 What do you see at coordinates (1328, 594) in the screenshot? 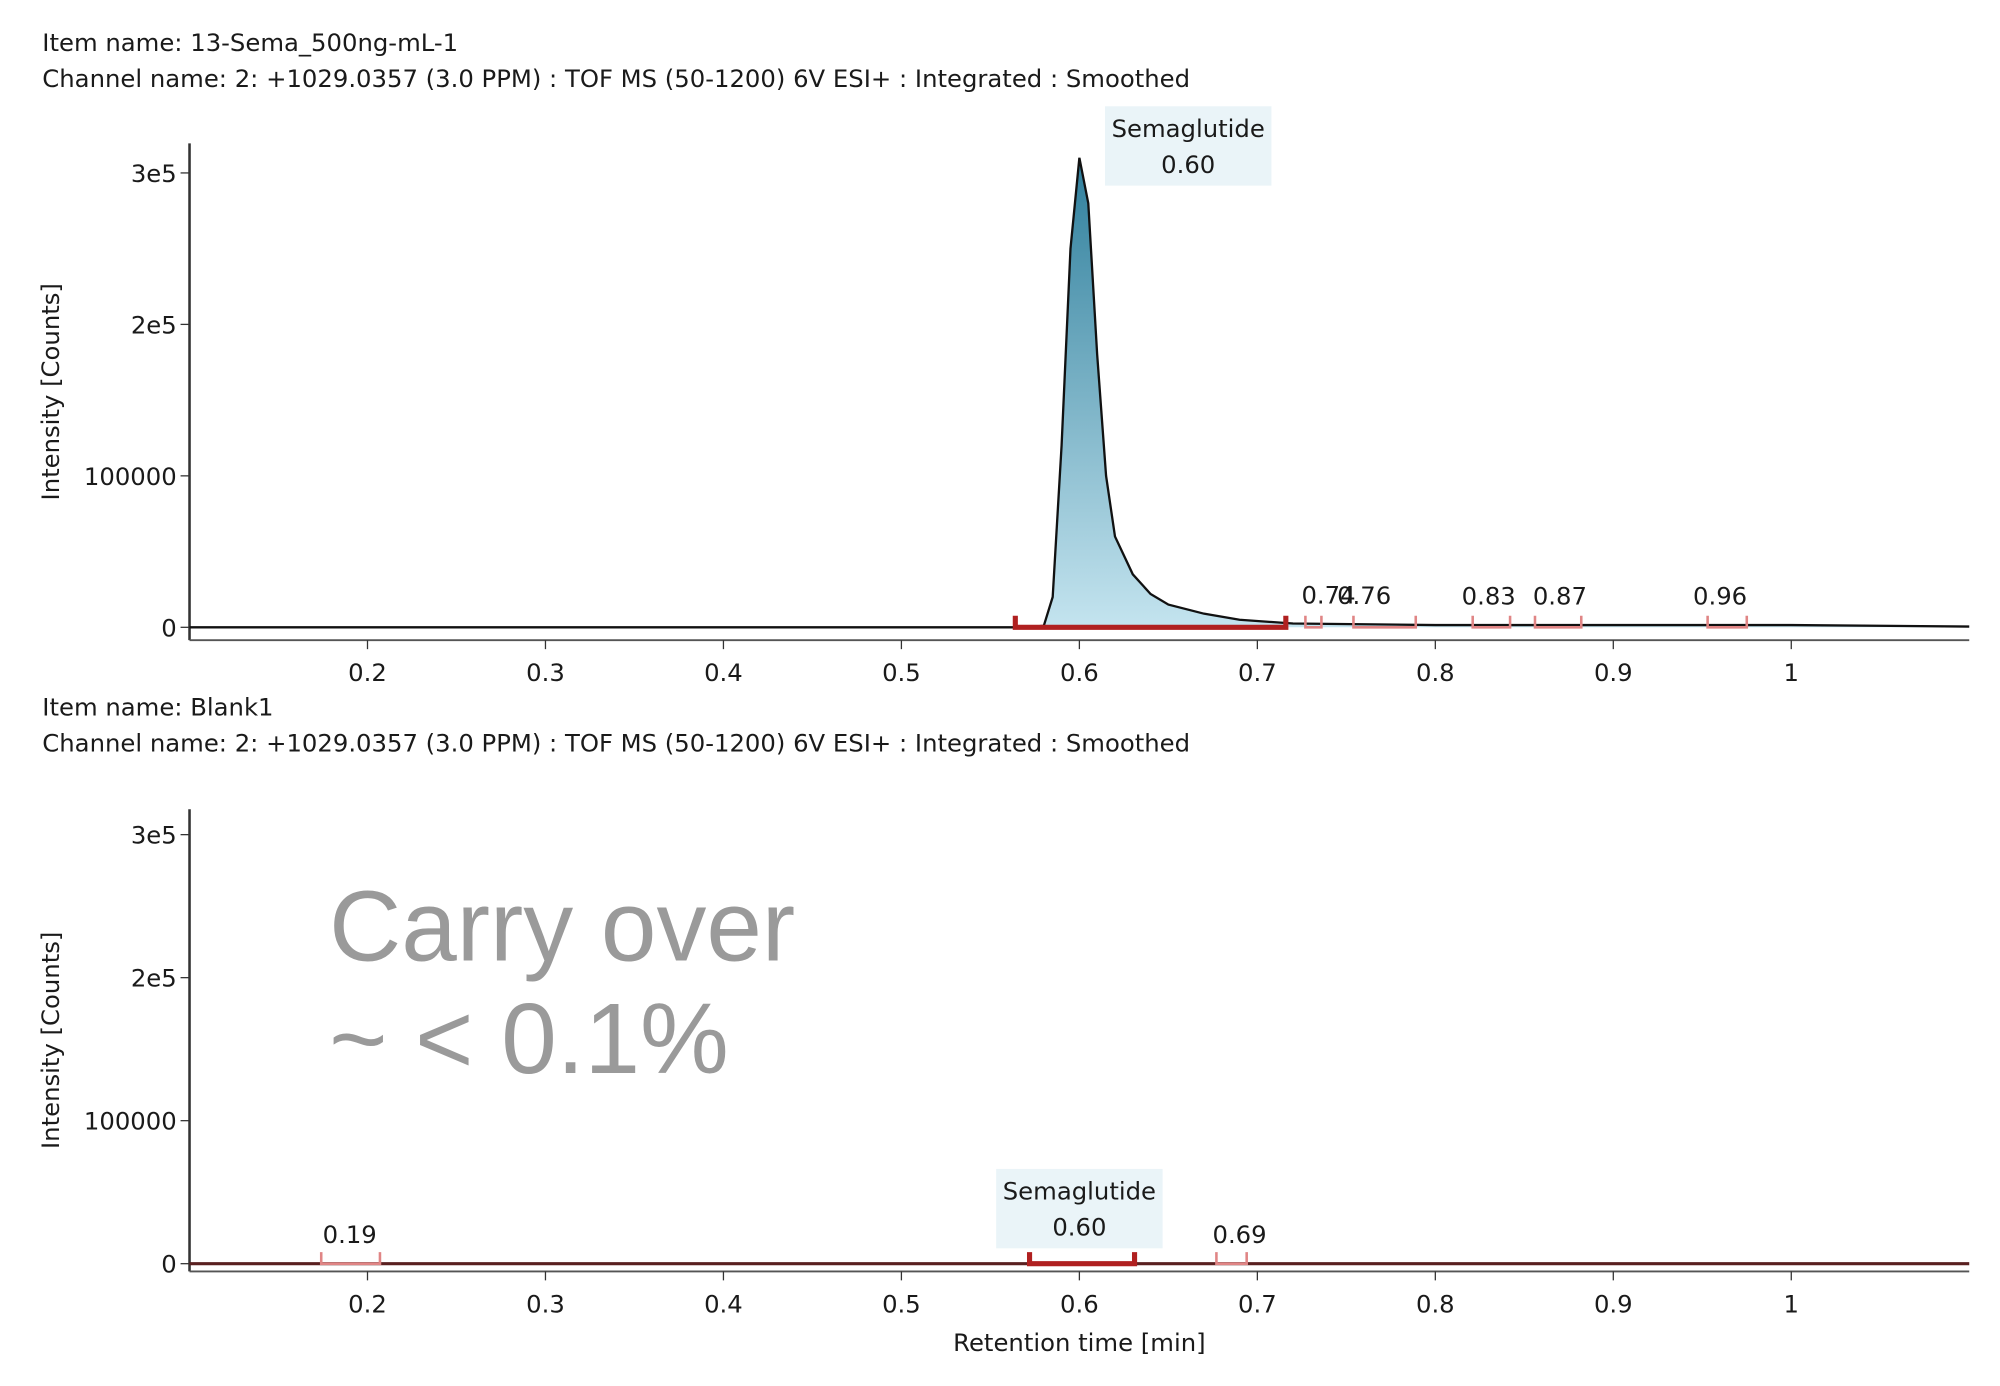
I see `peak-rt-label: 0.74` at bounding box center [1328, 594].